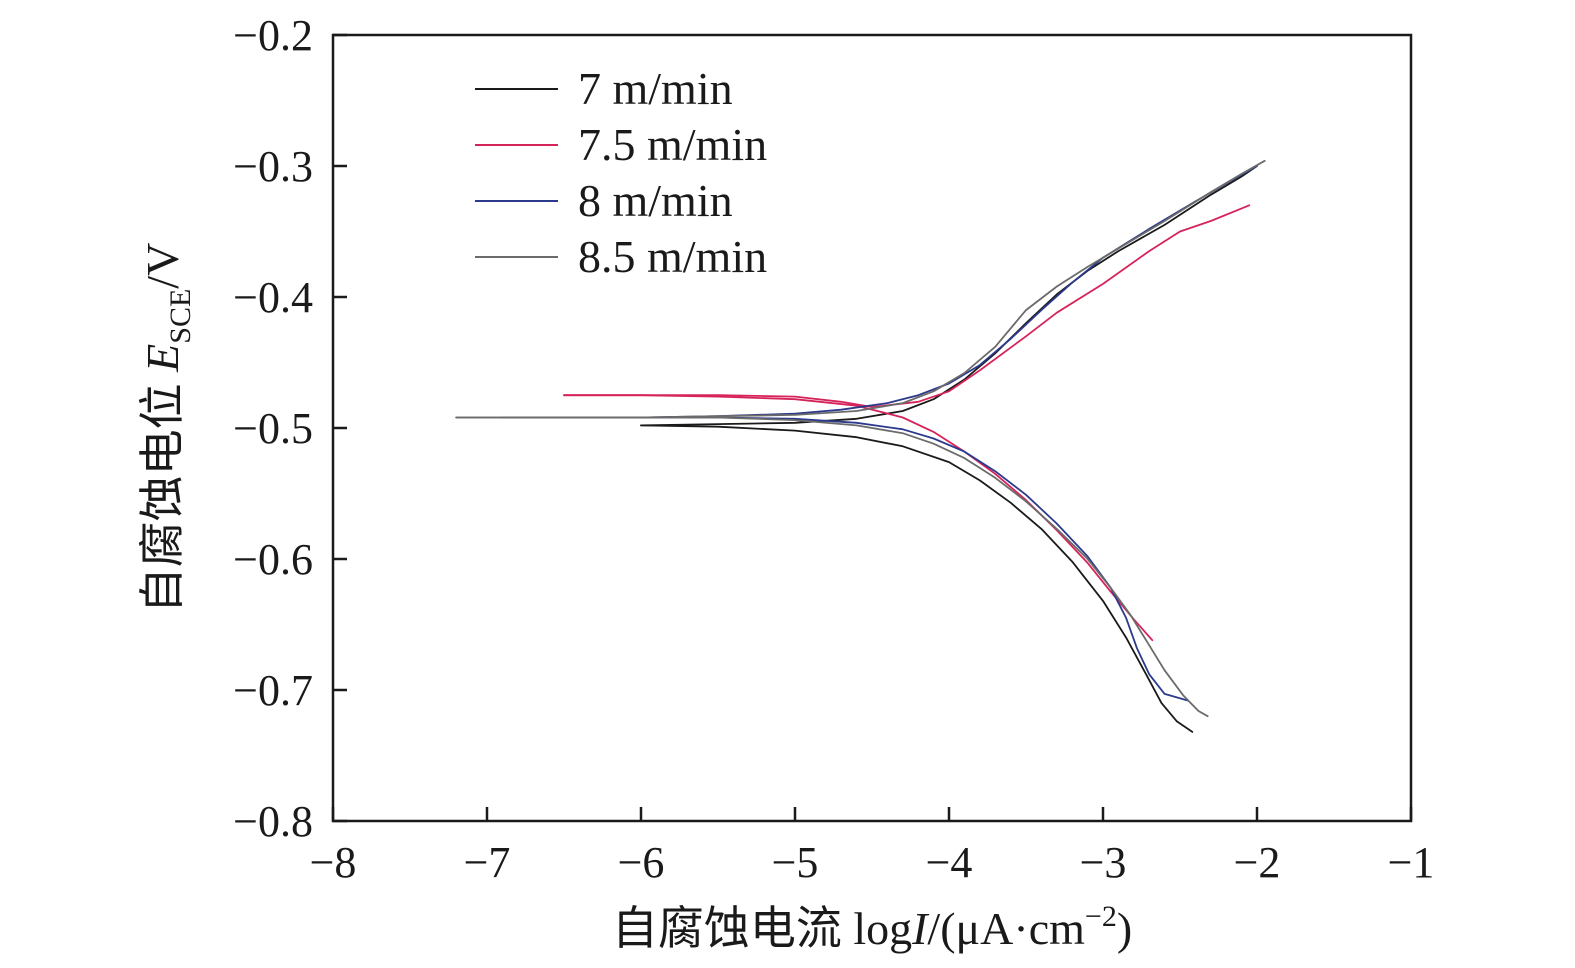  I want to click on x-tick-label: −3, so click(1103, 862).